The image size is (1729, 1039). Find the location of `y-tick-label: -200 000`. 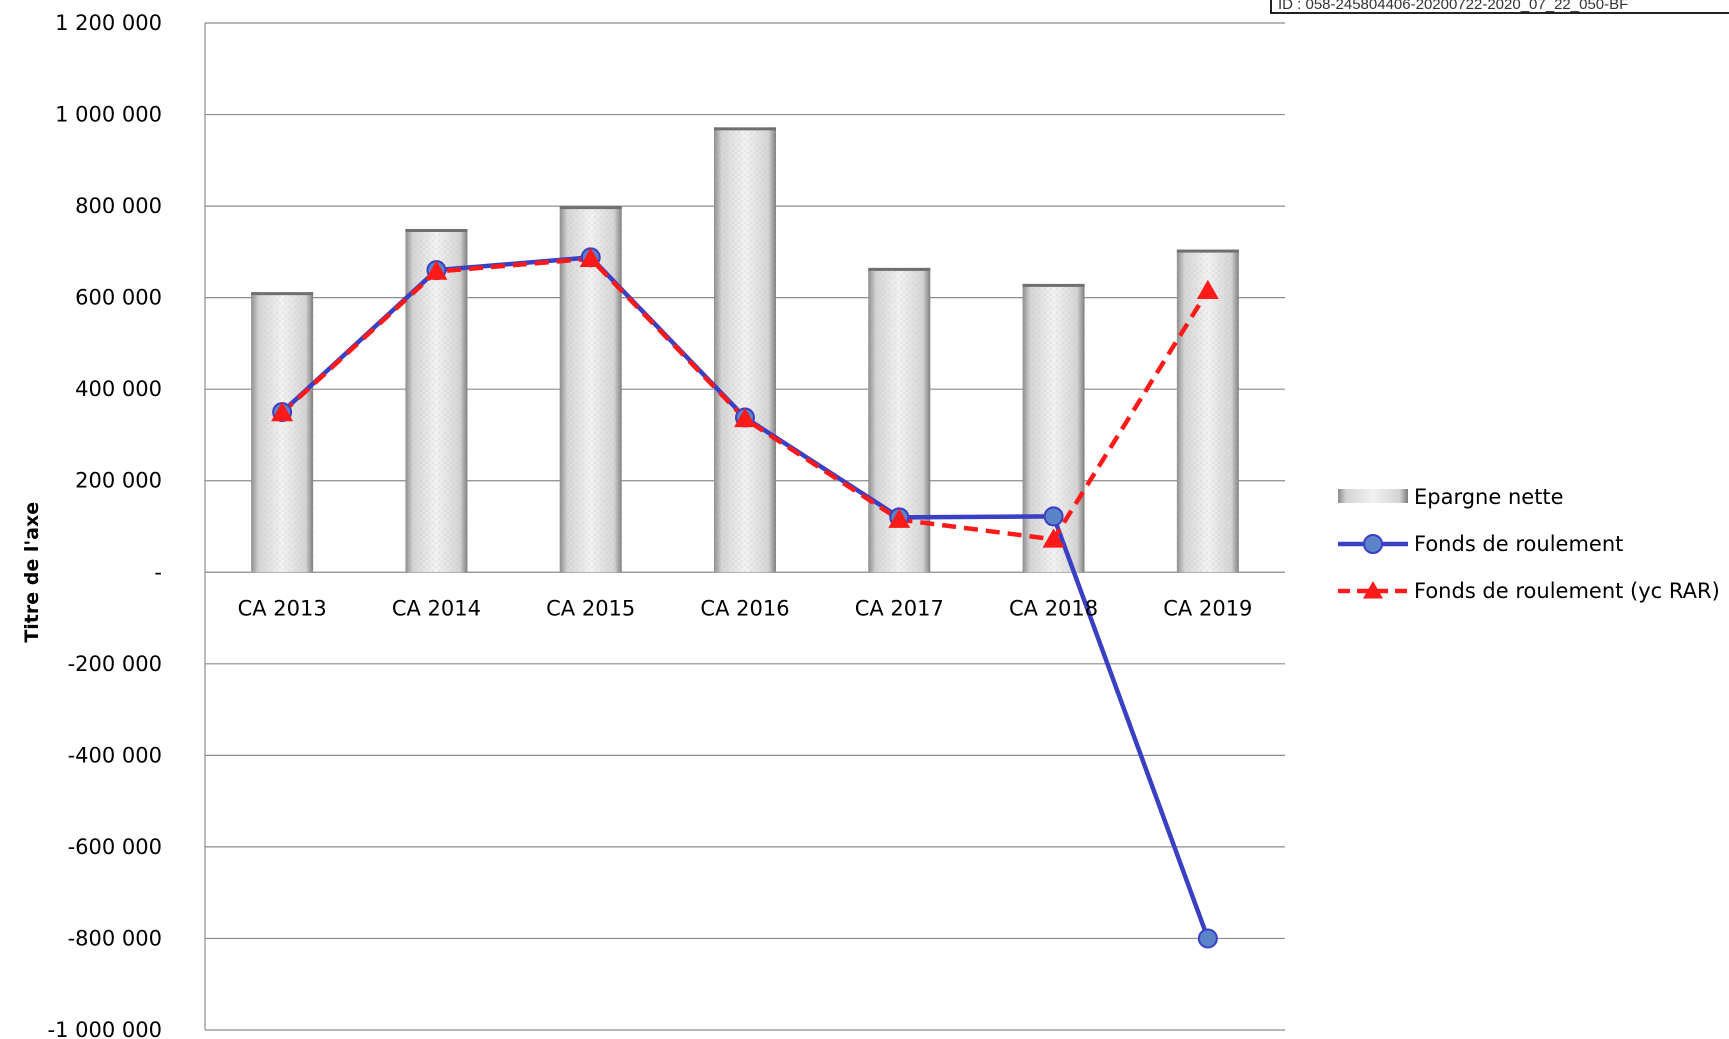

y-tick-label: -200 000 is located at coordinates (115, 664).